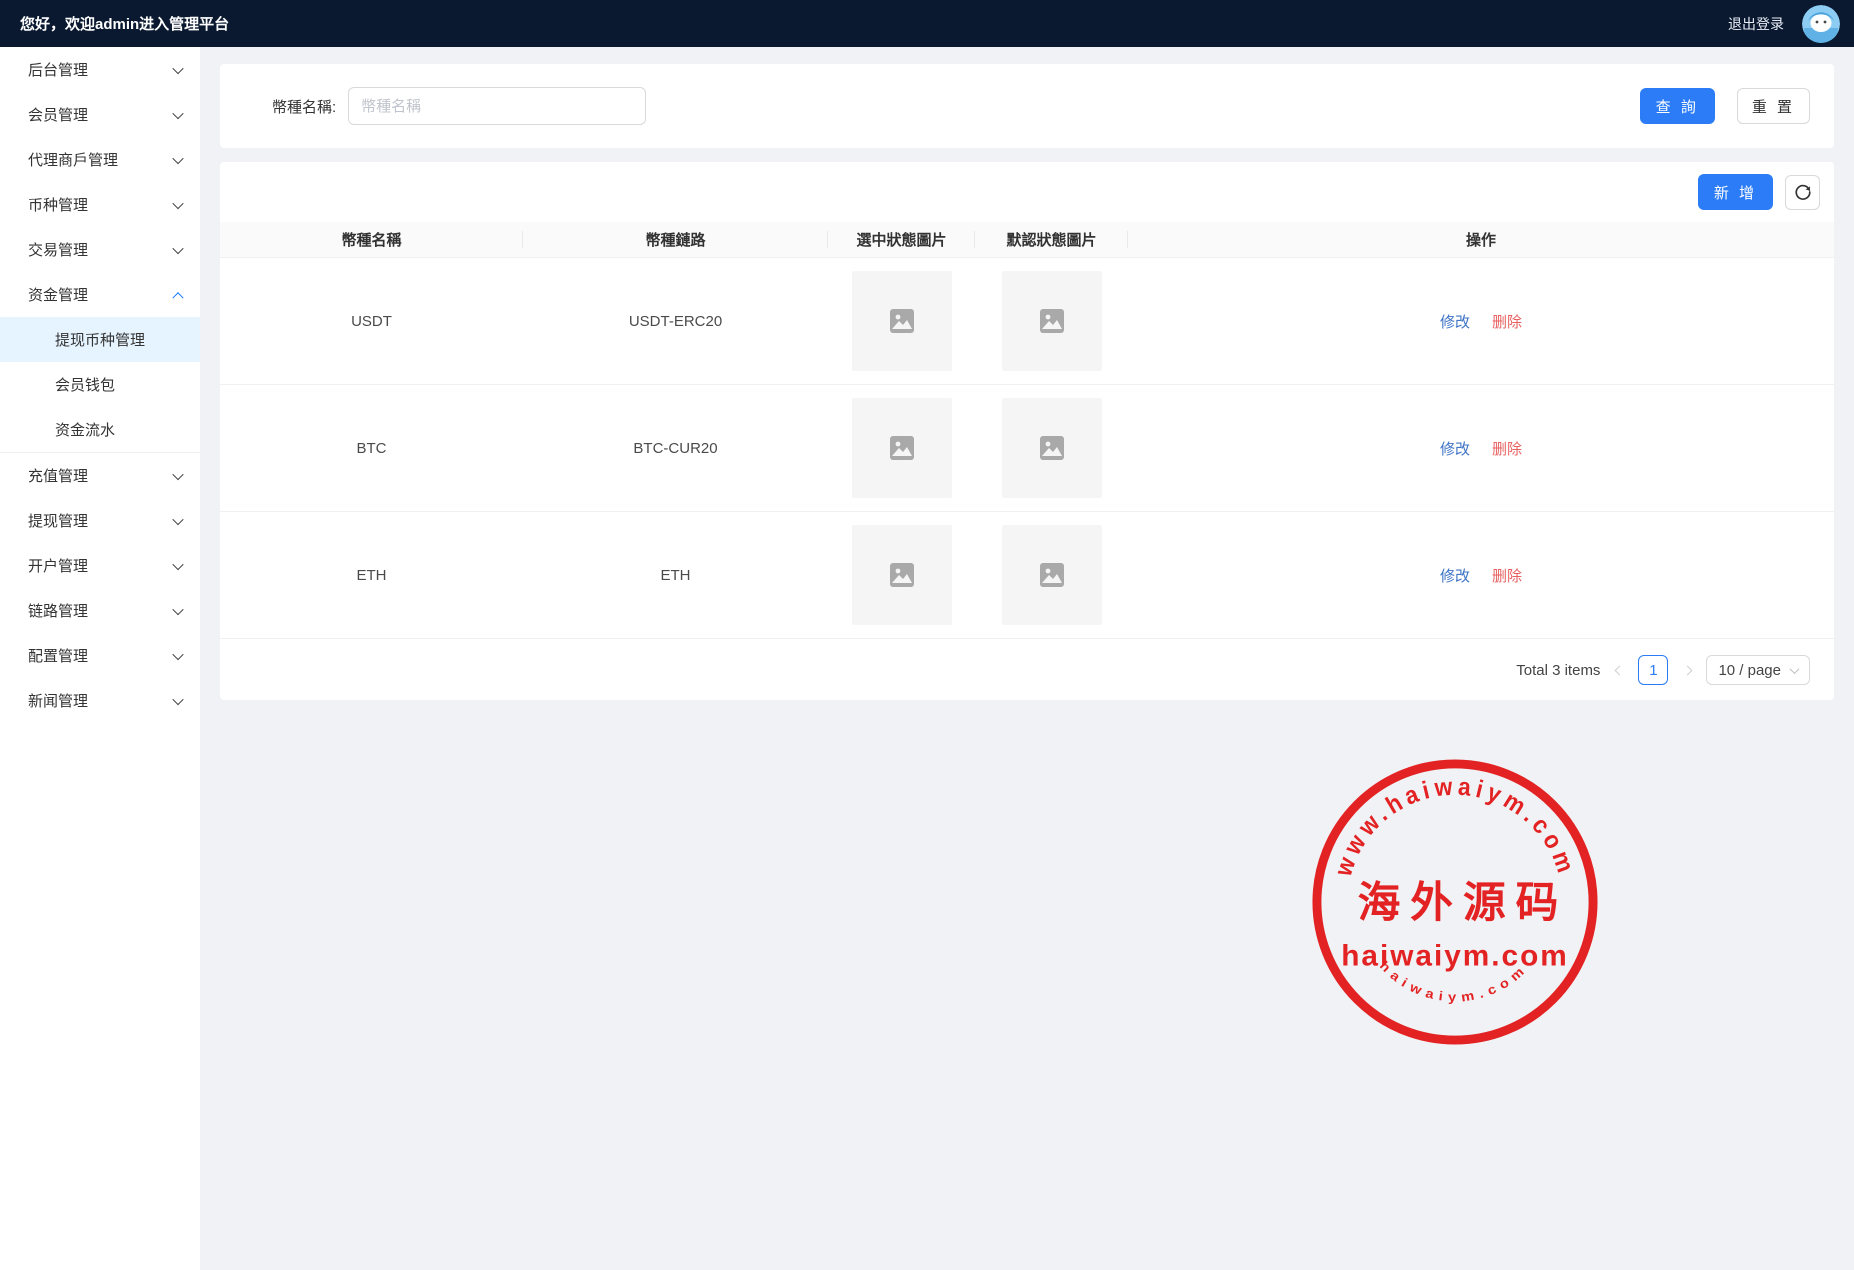 The height and width of the screenshot is (1270, 1854). Describe the element at coordinates (497, 106) in the screenshot. I see `coin-name-input` at that location.